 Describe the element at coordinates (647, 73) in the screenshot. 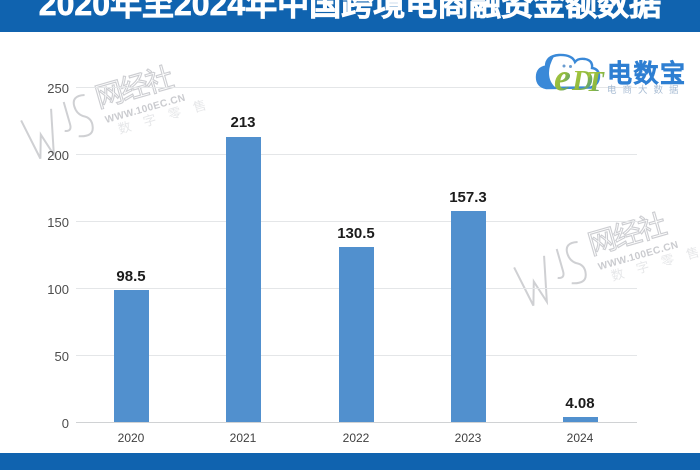

I see `svg-text: 电数宝` at that location.